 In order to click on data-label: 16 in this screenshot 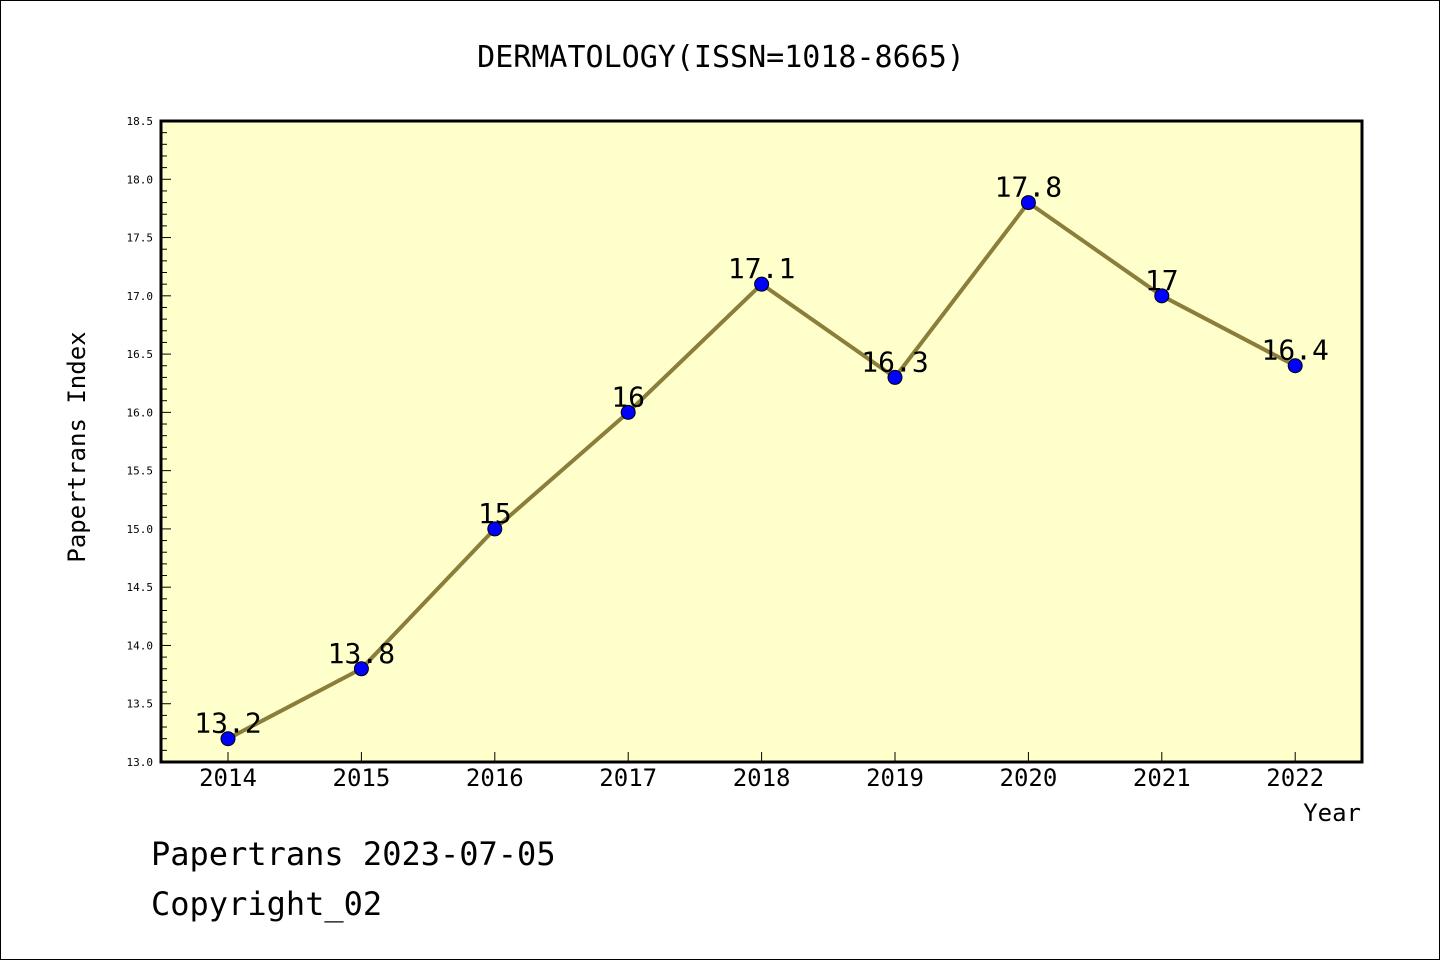, I will do `click(628, 396)`.